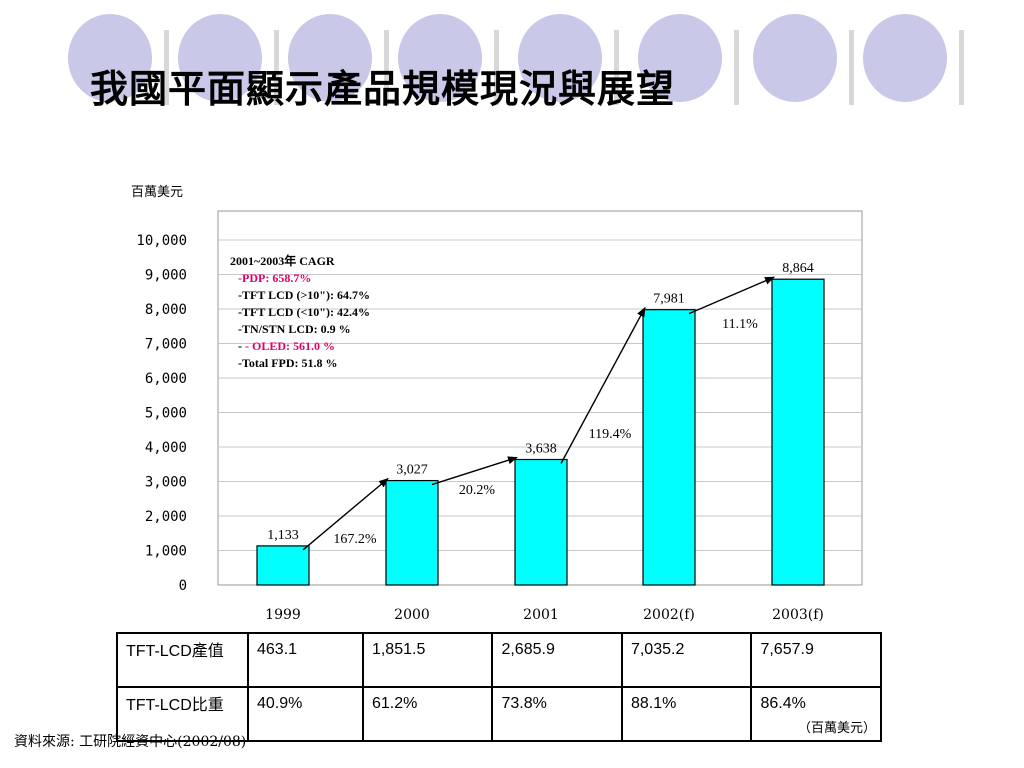 The image size is (1024, 768). I want to click on cagr-oled-text: - OLED: 561.0 %, so click(290, 346).